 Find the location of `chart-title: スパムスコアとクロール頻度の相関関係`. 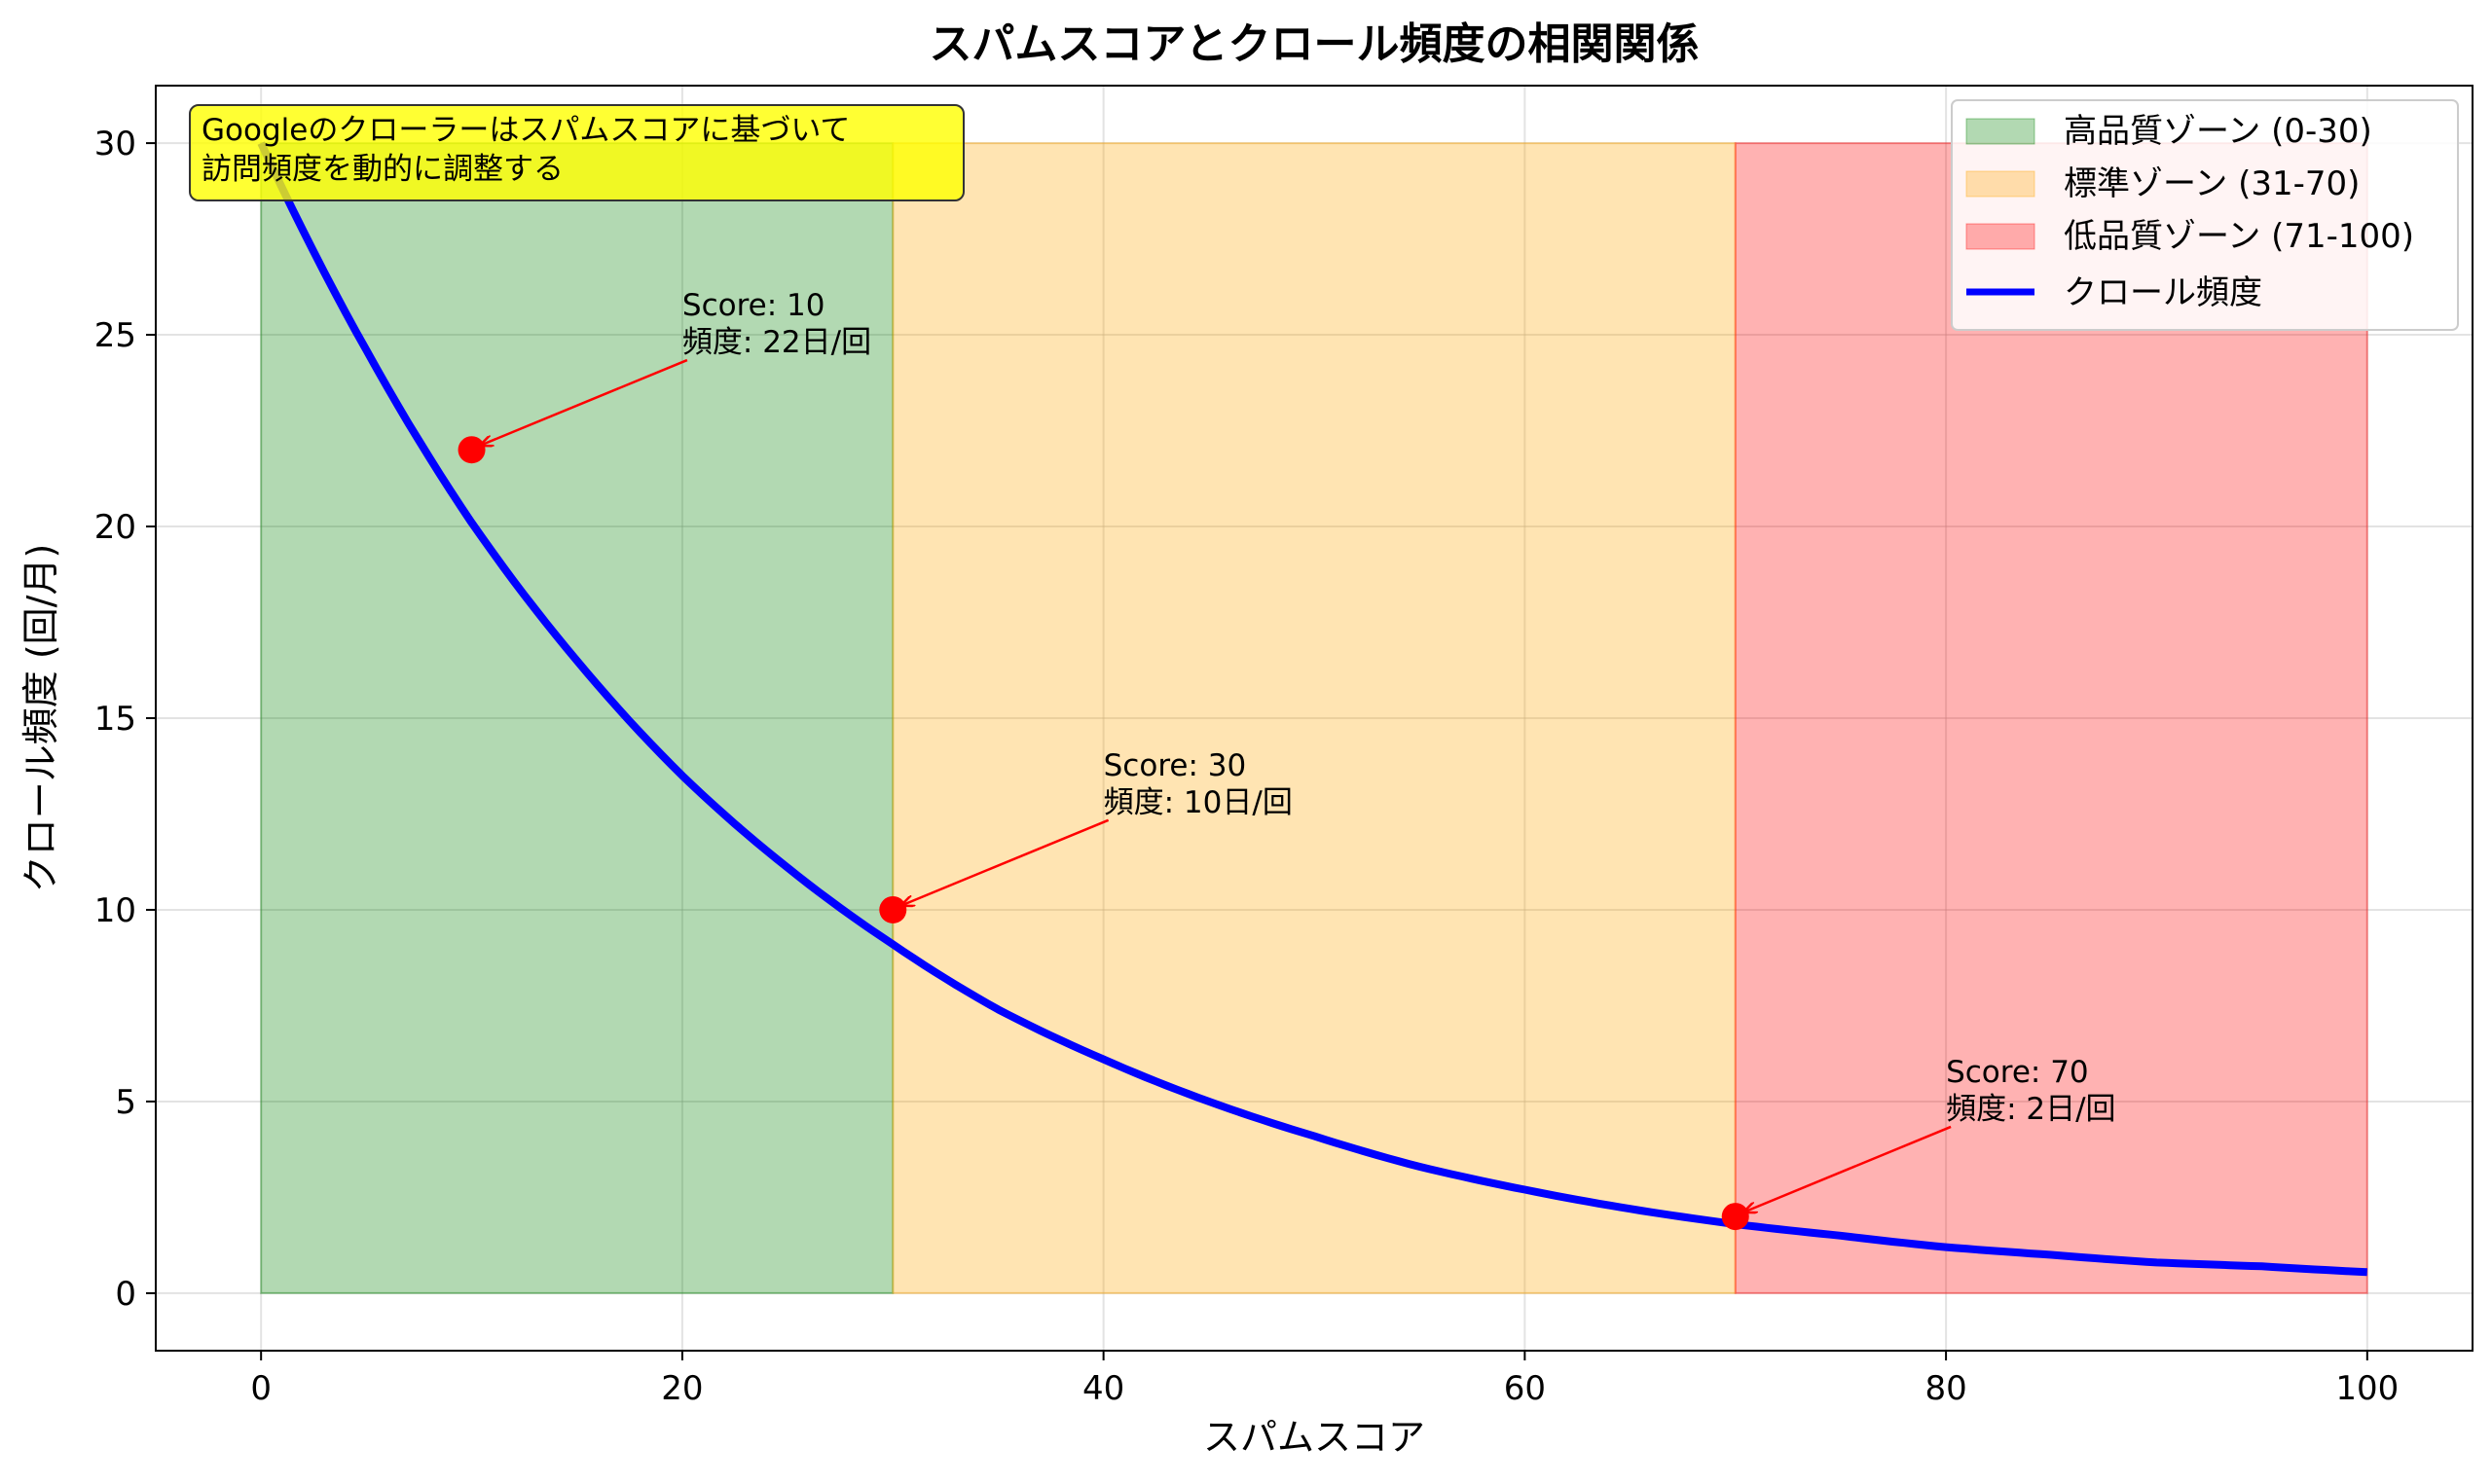

chart-title: スパムスコアとクロール頻度の相関関係 is located at coordinates (1314, 44).